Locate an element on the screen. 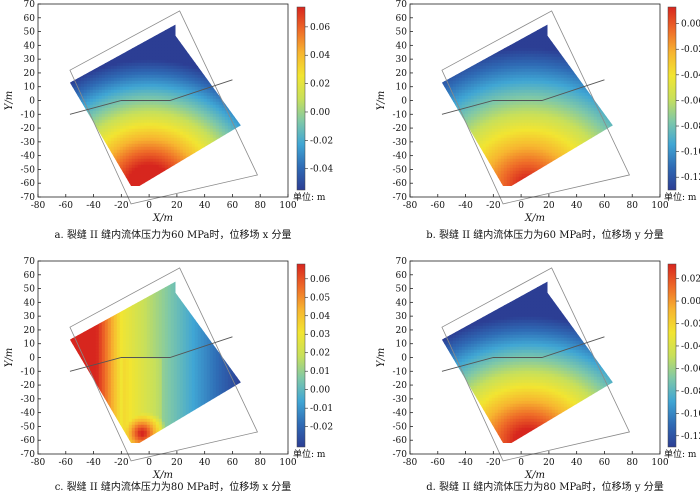  panel-caption: c. 裂缝 II 缝内流体压力为80 MPa时，位移场 x 分量 is located at coordinates (173, 486).